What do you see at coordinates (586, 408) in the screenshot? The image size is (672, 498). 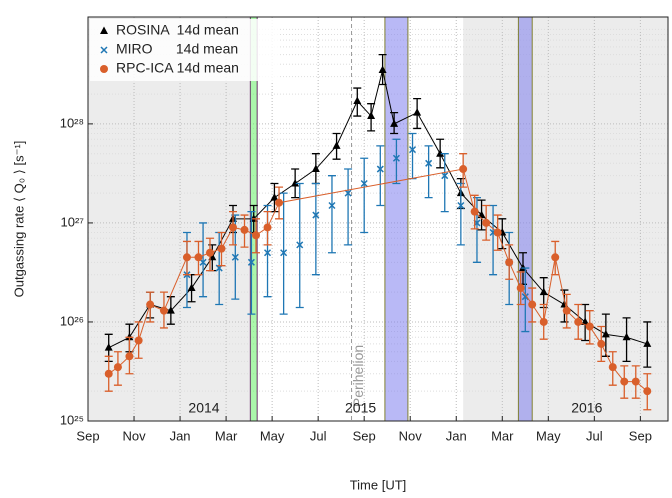 I see `year-label: 2016` at bounding box center [586, 408].